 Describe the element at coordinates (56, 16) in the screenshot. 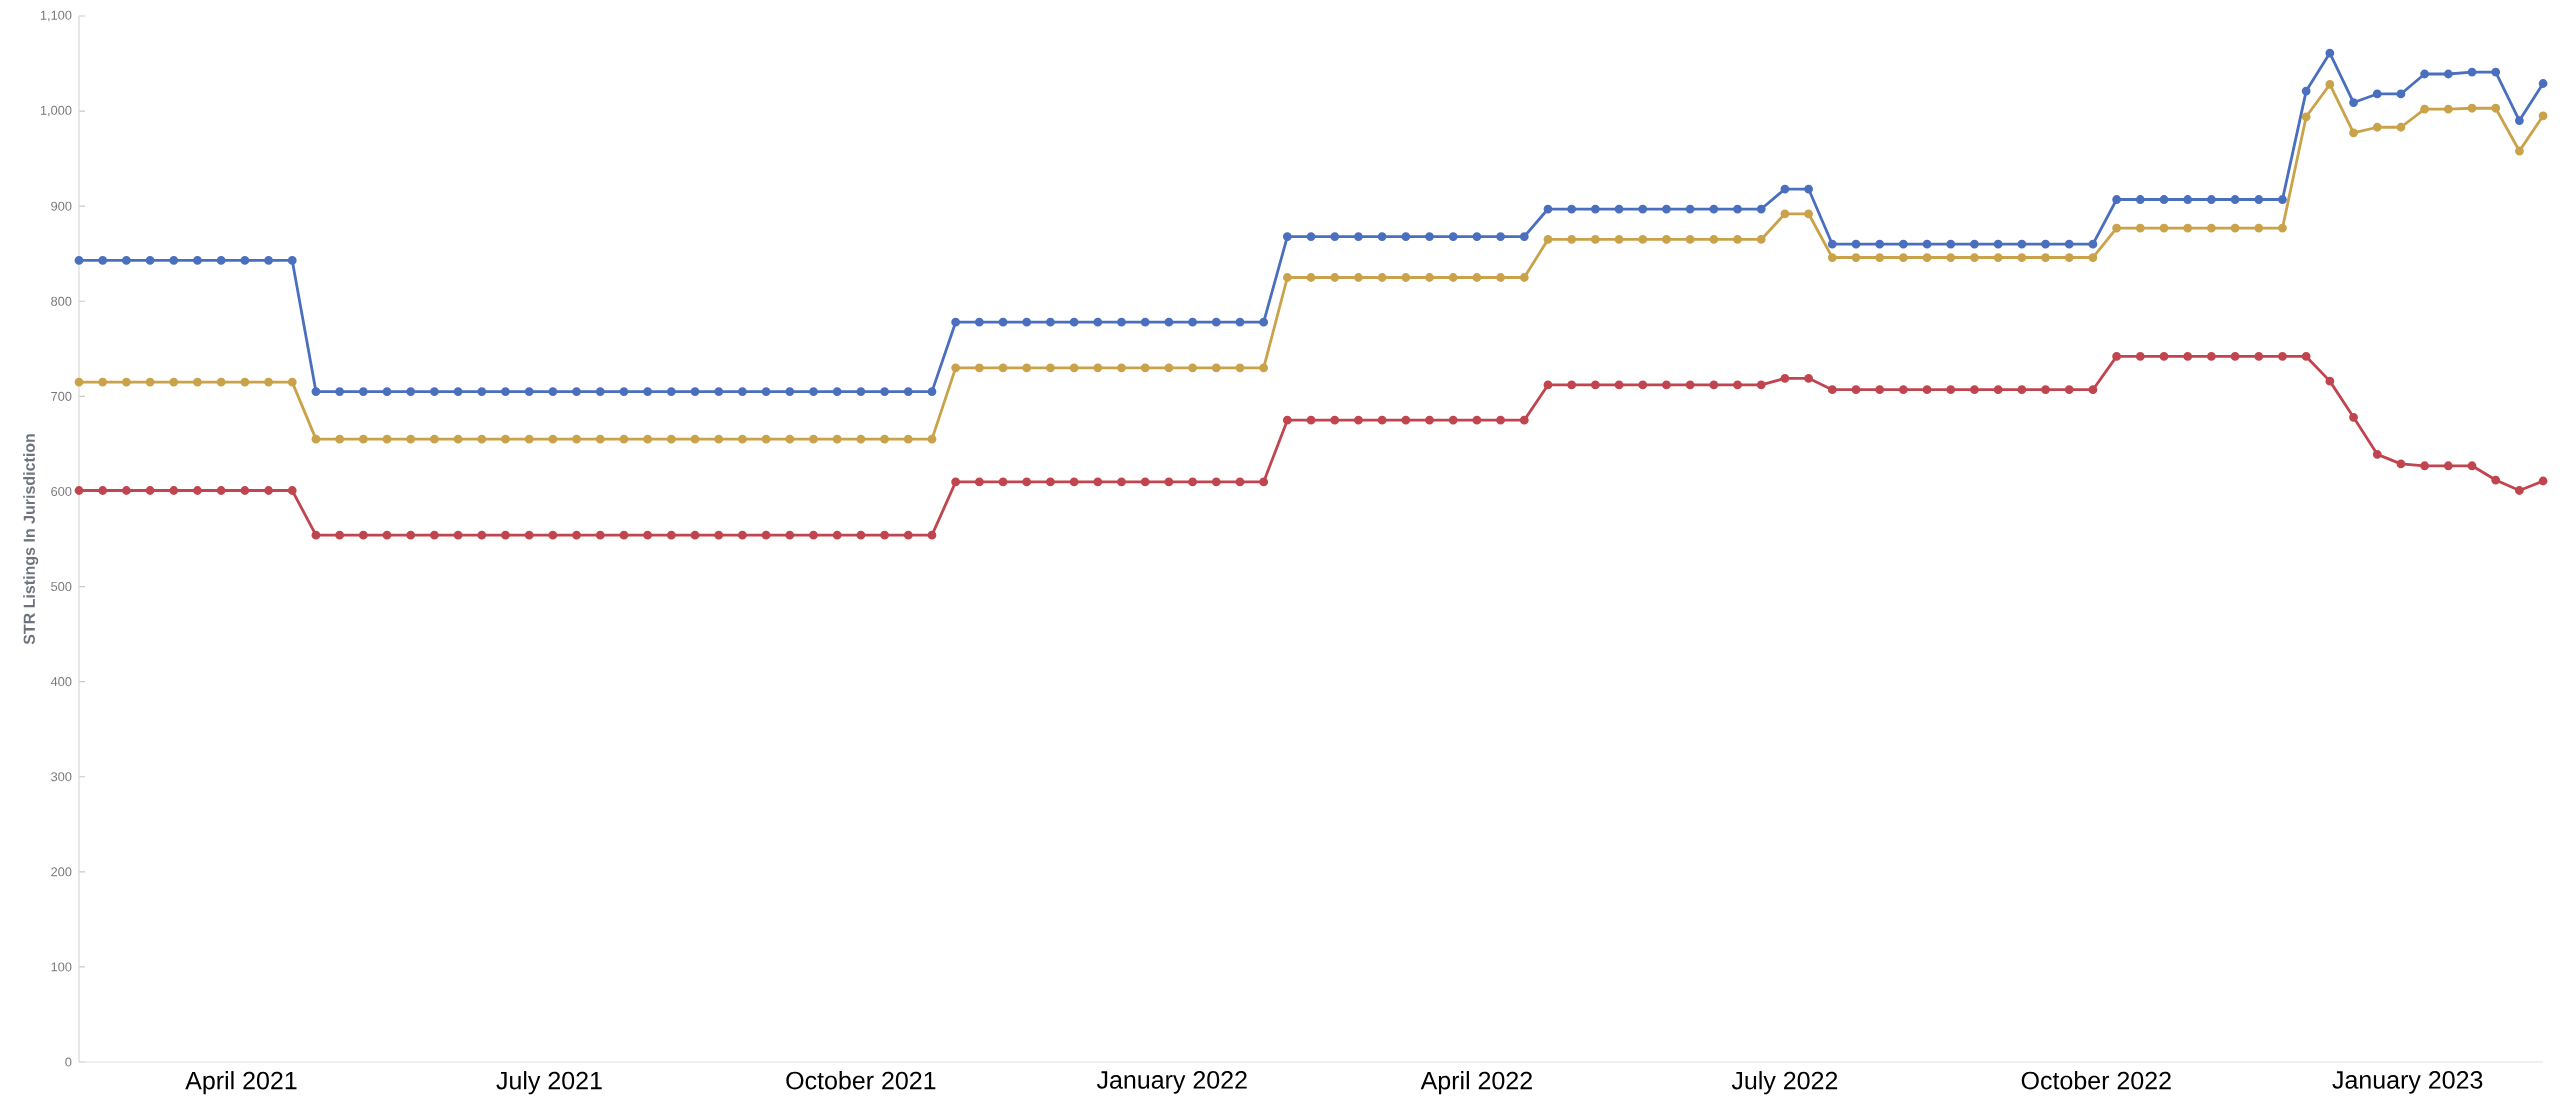

I see `y-tick-label: 1,100` at that location.